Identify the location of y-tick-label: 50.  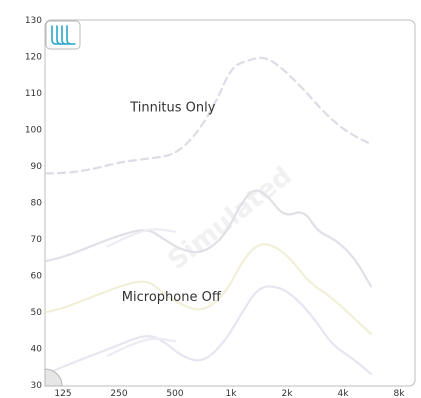
(37, 313).